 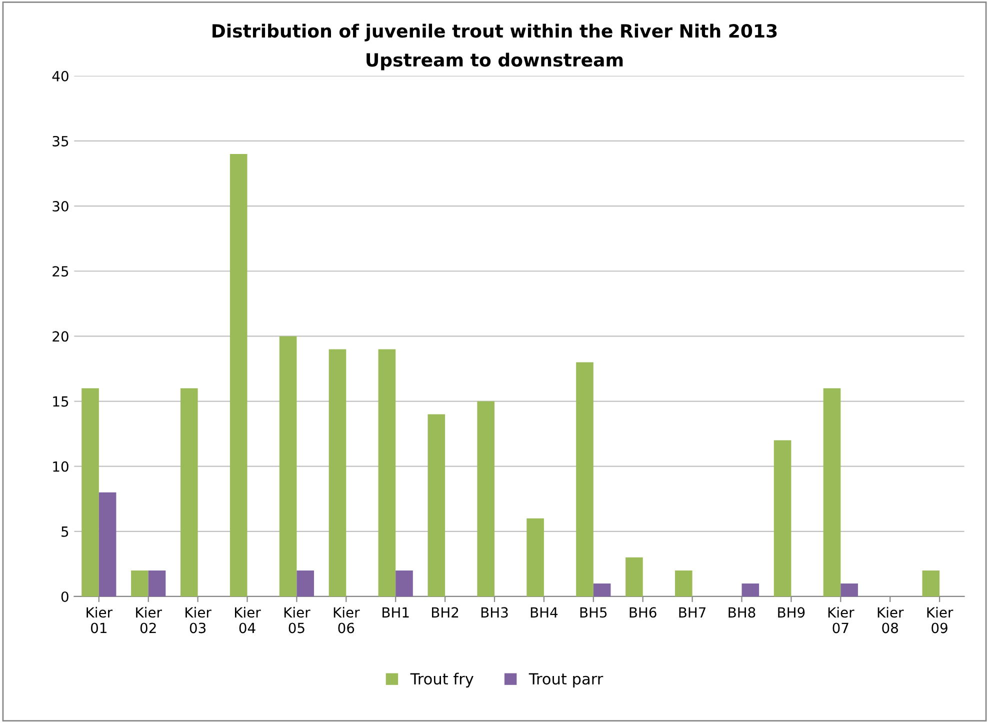 I want to click on y-tick-label: 35, so click(x=60, y=141).